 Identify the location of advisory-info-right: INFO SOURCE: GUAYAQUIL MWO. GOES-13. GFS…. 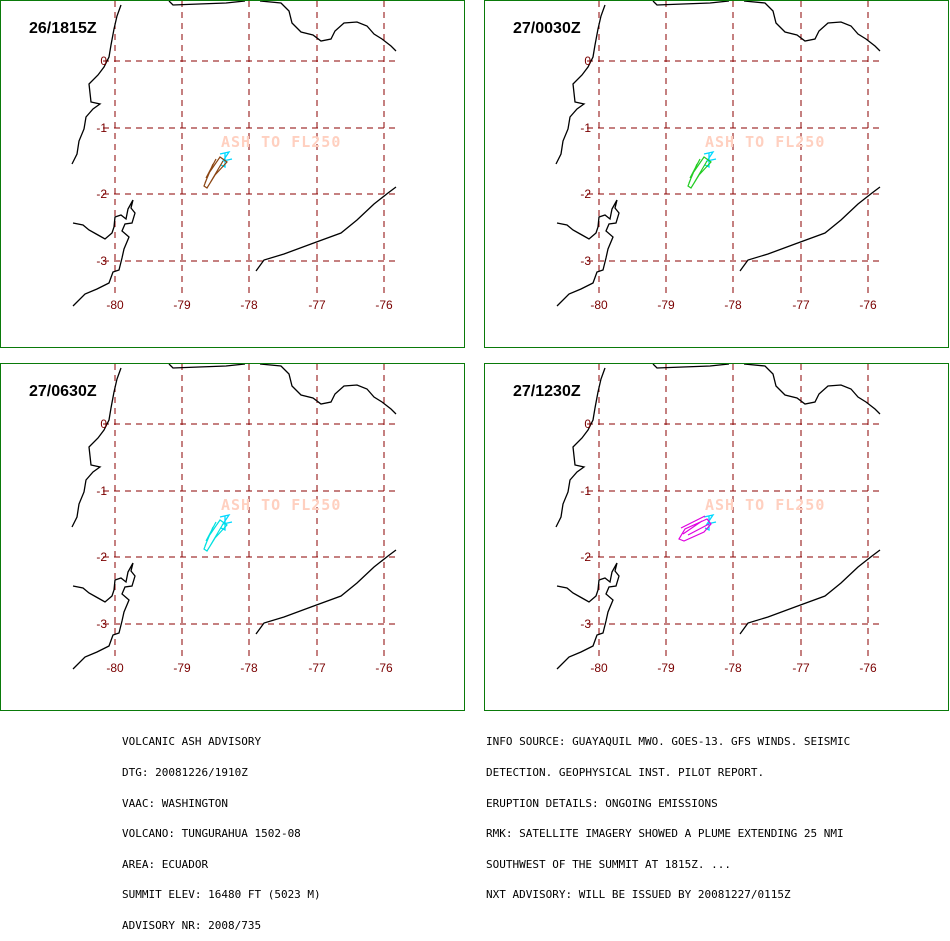
(668, 814).